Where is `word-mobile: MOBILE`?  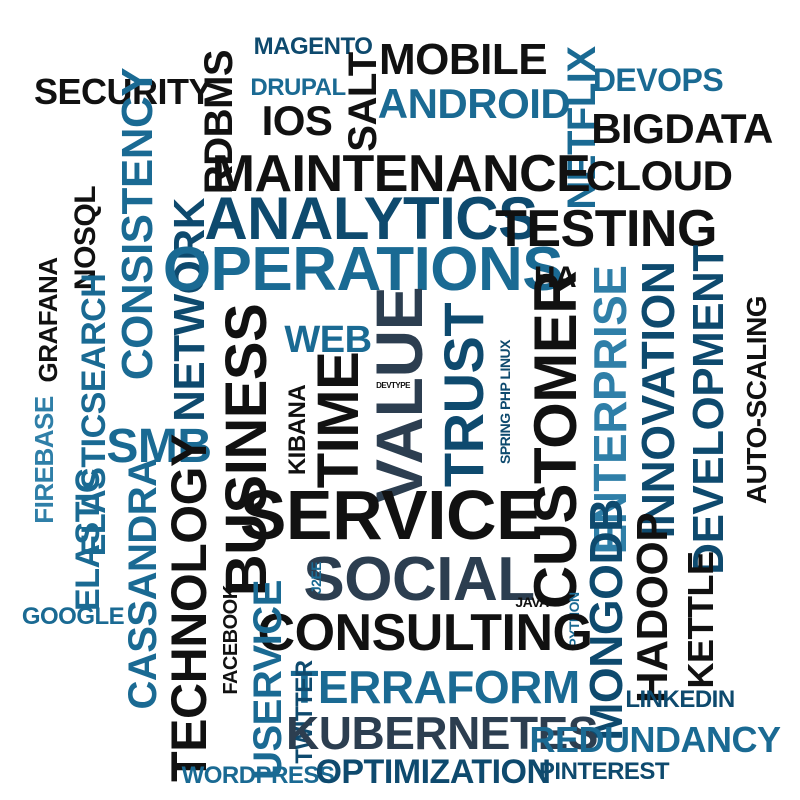
word-mobile: MOBILE is located at coordinates (463, 59).